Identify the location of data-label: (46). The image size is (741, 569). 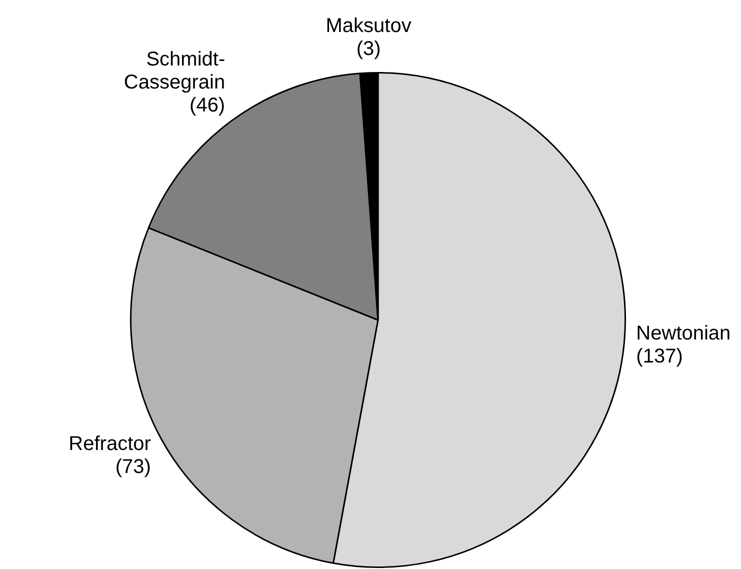
(208, 105).